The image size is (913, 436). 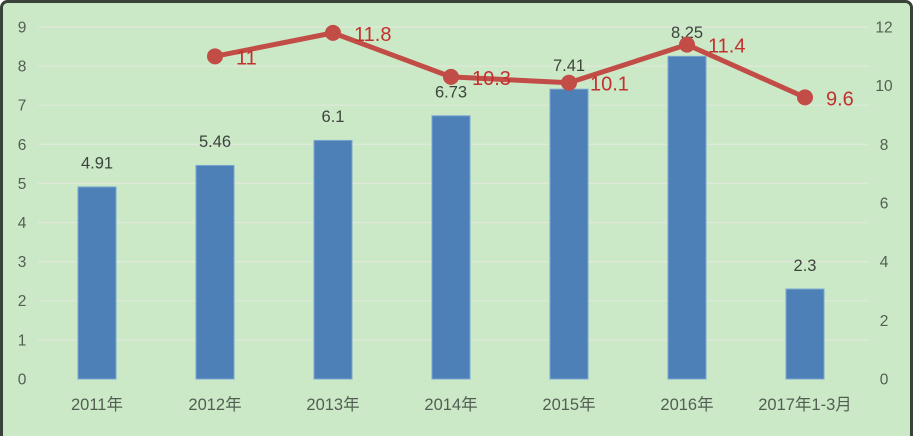 I want to click on bar-label: 2.3, so click(x=805, y=266).